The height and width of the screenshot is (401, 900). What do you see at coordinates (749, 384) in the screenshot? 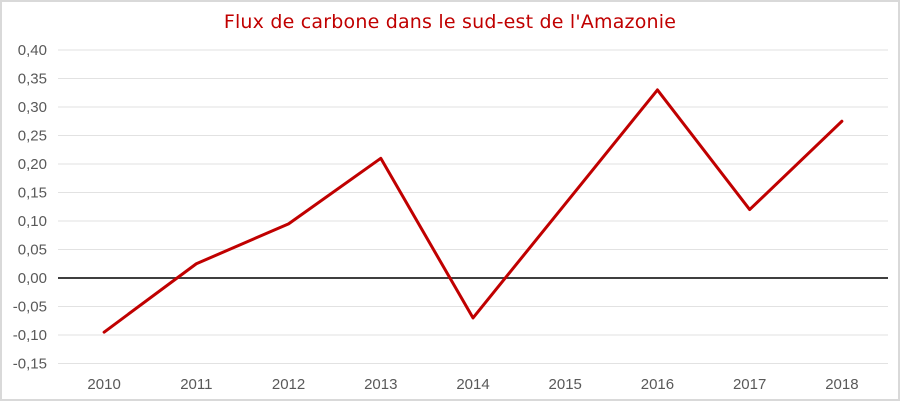
I see `x-tick-label: 2017` at bounding box center [749, 384].